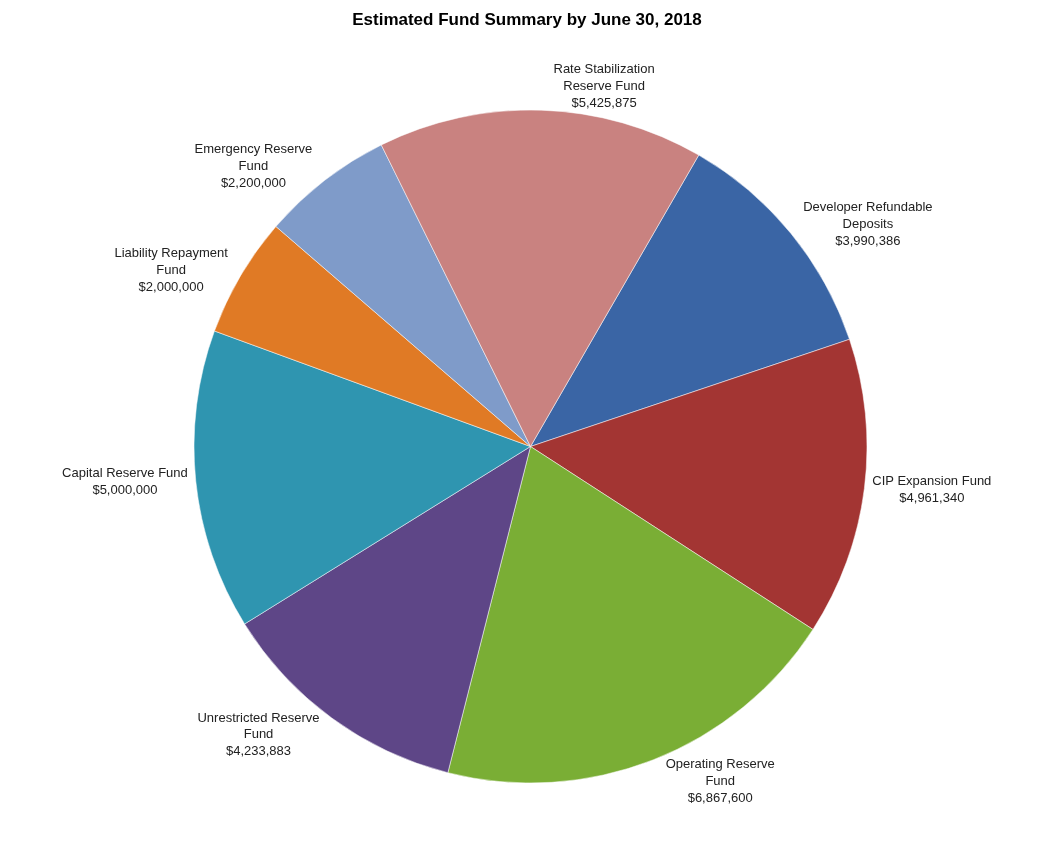 Image resolution: width=1054 pixels, height=863 pixels. I want to click on data-label: $2,200,000, so click(253, 182).